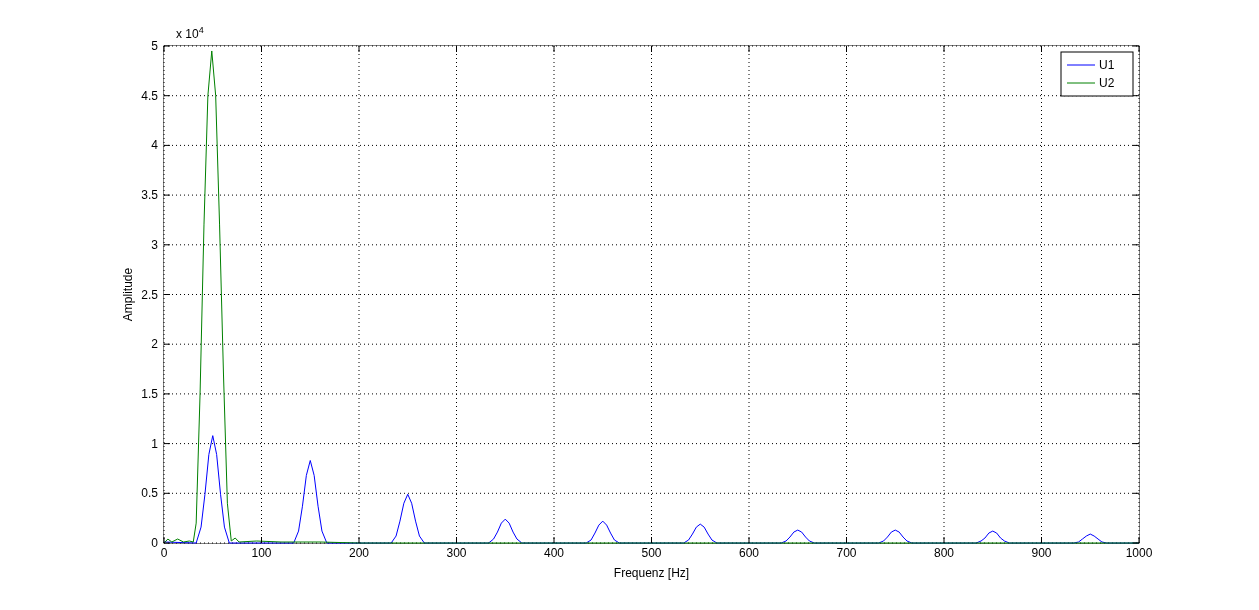  I want to click on legend-label: U2, so click(1107, 83).